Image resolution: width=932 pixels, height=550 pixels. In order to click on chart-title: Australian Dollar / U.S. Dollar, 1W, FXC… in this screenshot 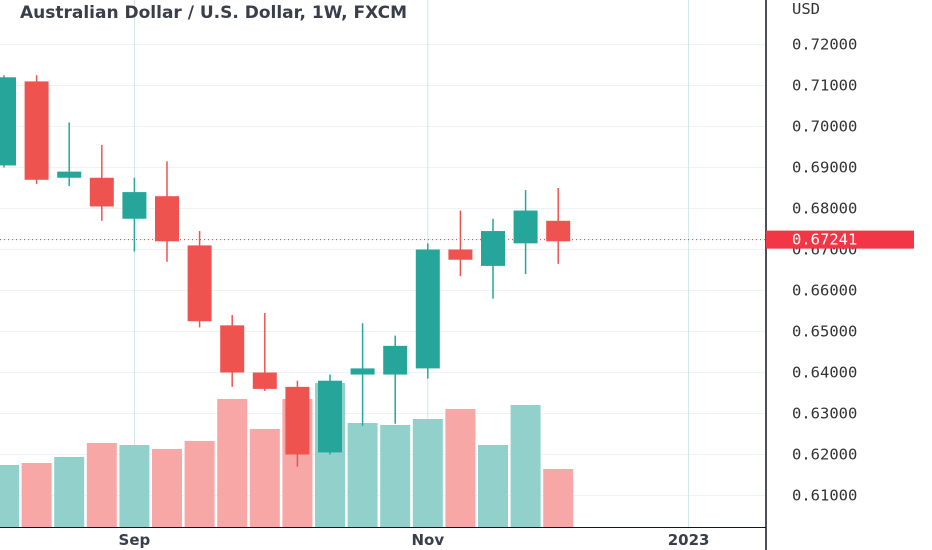, I will do `click(213, 13)`.